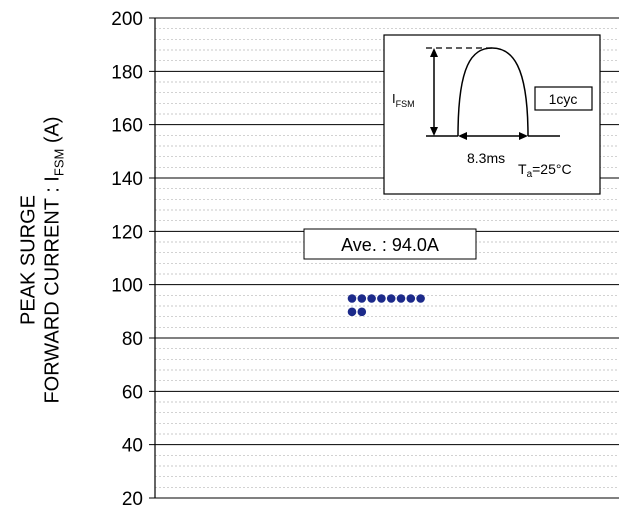 The image size is (619, 510). I want to click on y-tick-label: 140, so click(127, 179).